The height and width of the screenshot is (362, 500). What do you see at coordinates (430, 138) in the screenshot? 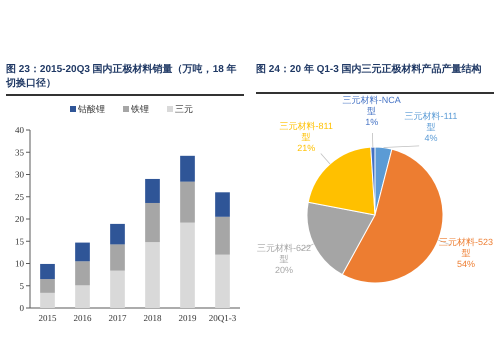
I see `data-label: 4%` at bounding box center [430, 138].